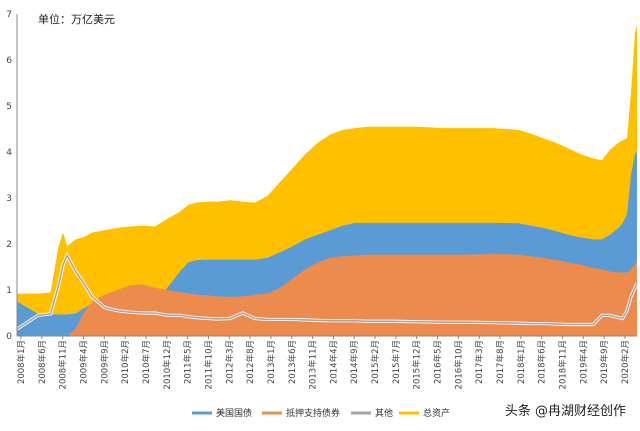 This screenshot has height=431, width=640. I want to click on x-tick-label: 2014年9月, so click(354, 362).